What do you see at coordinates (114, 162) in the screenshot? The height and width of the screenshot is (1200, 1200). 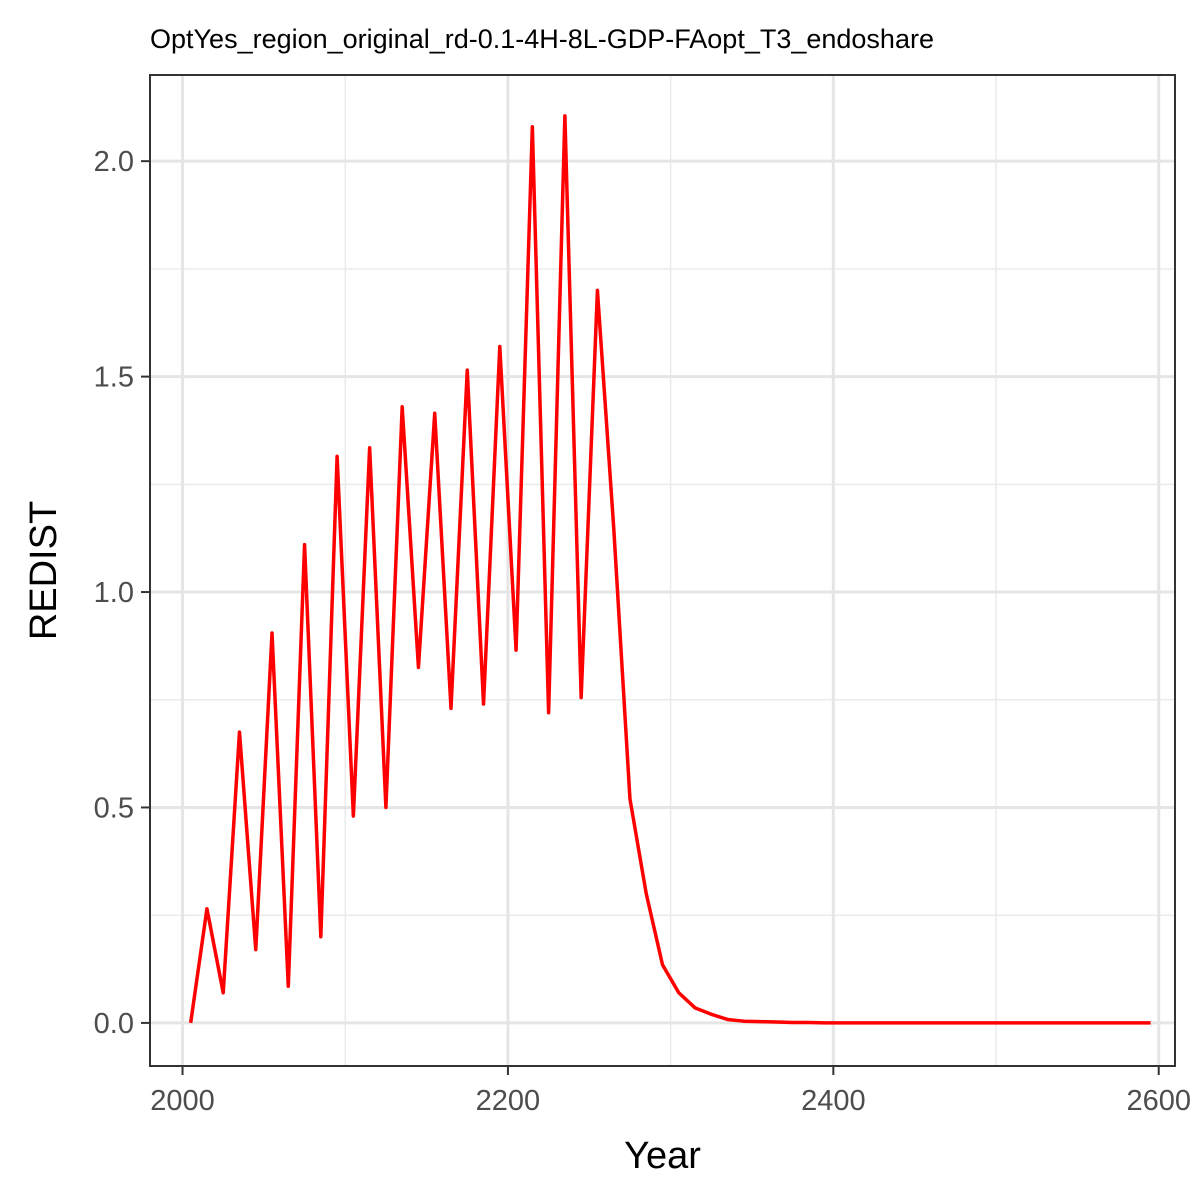 I see `y-tick-label: 2.0` at bounding box center [114, 162].